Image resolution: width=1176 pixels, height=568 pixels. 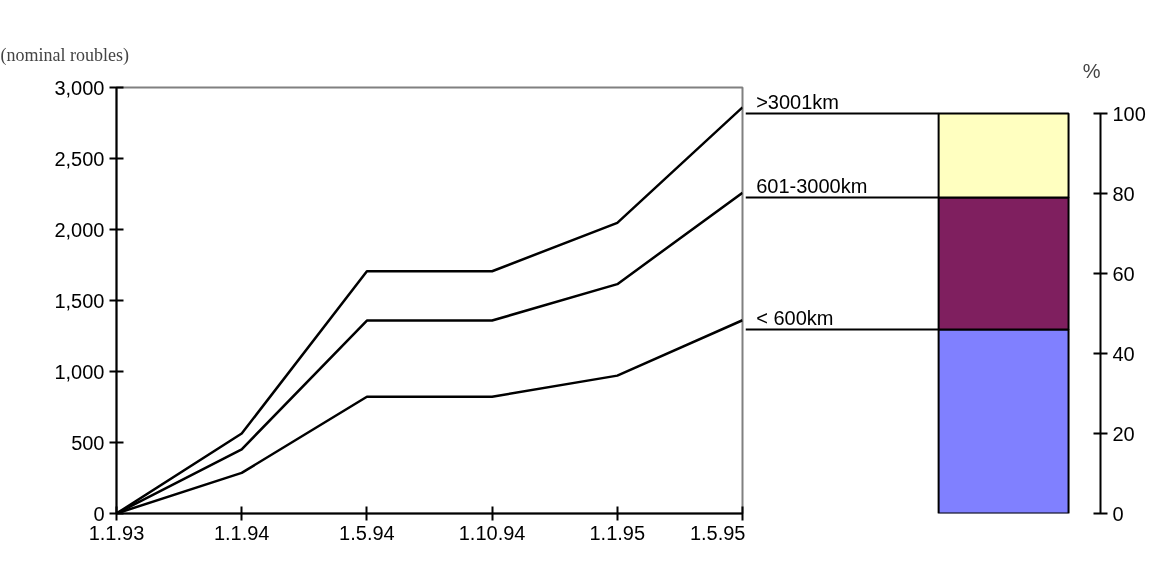 What do you see at coordinates (812, 185) in the screenshot?
I see `text: 601-3000km` at bounding box center [812, 185].